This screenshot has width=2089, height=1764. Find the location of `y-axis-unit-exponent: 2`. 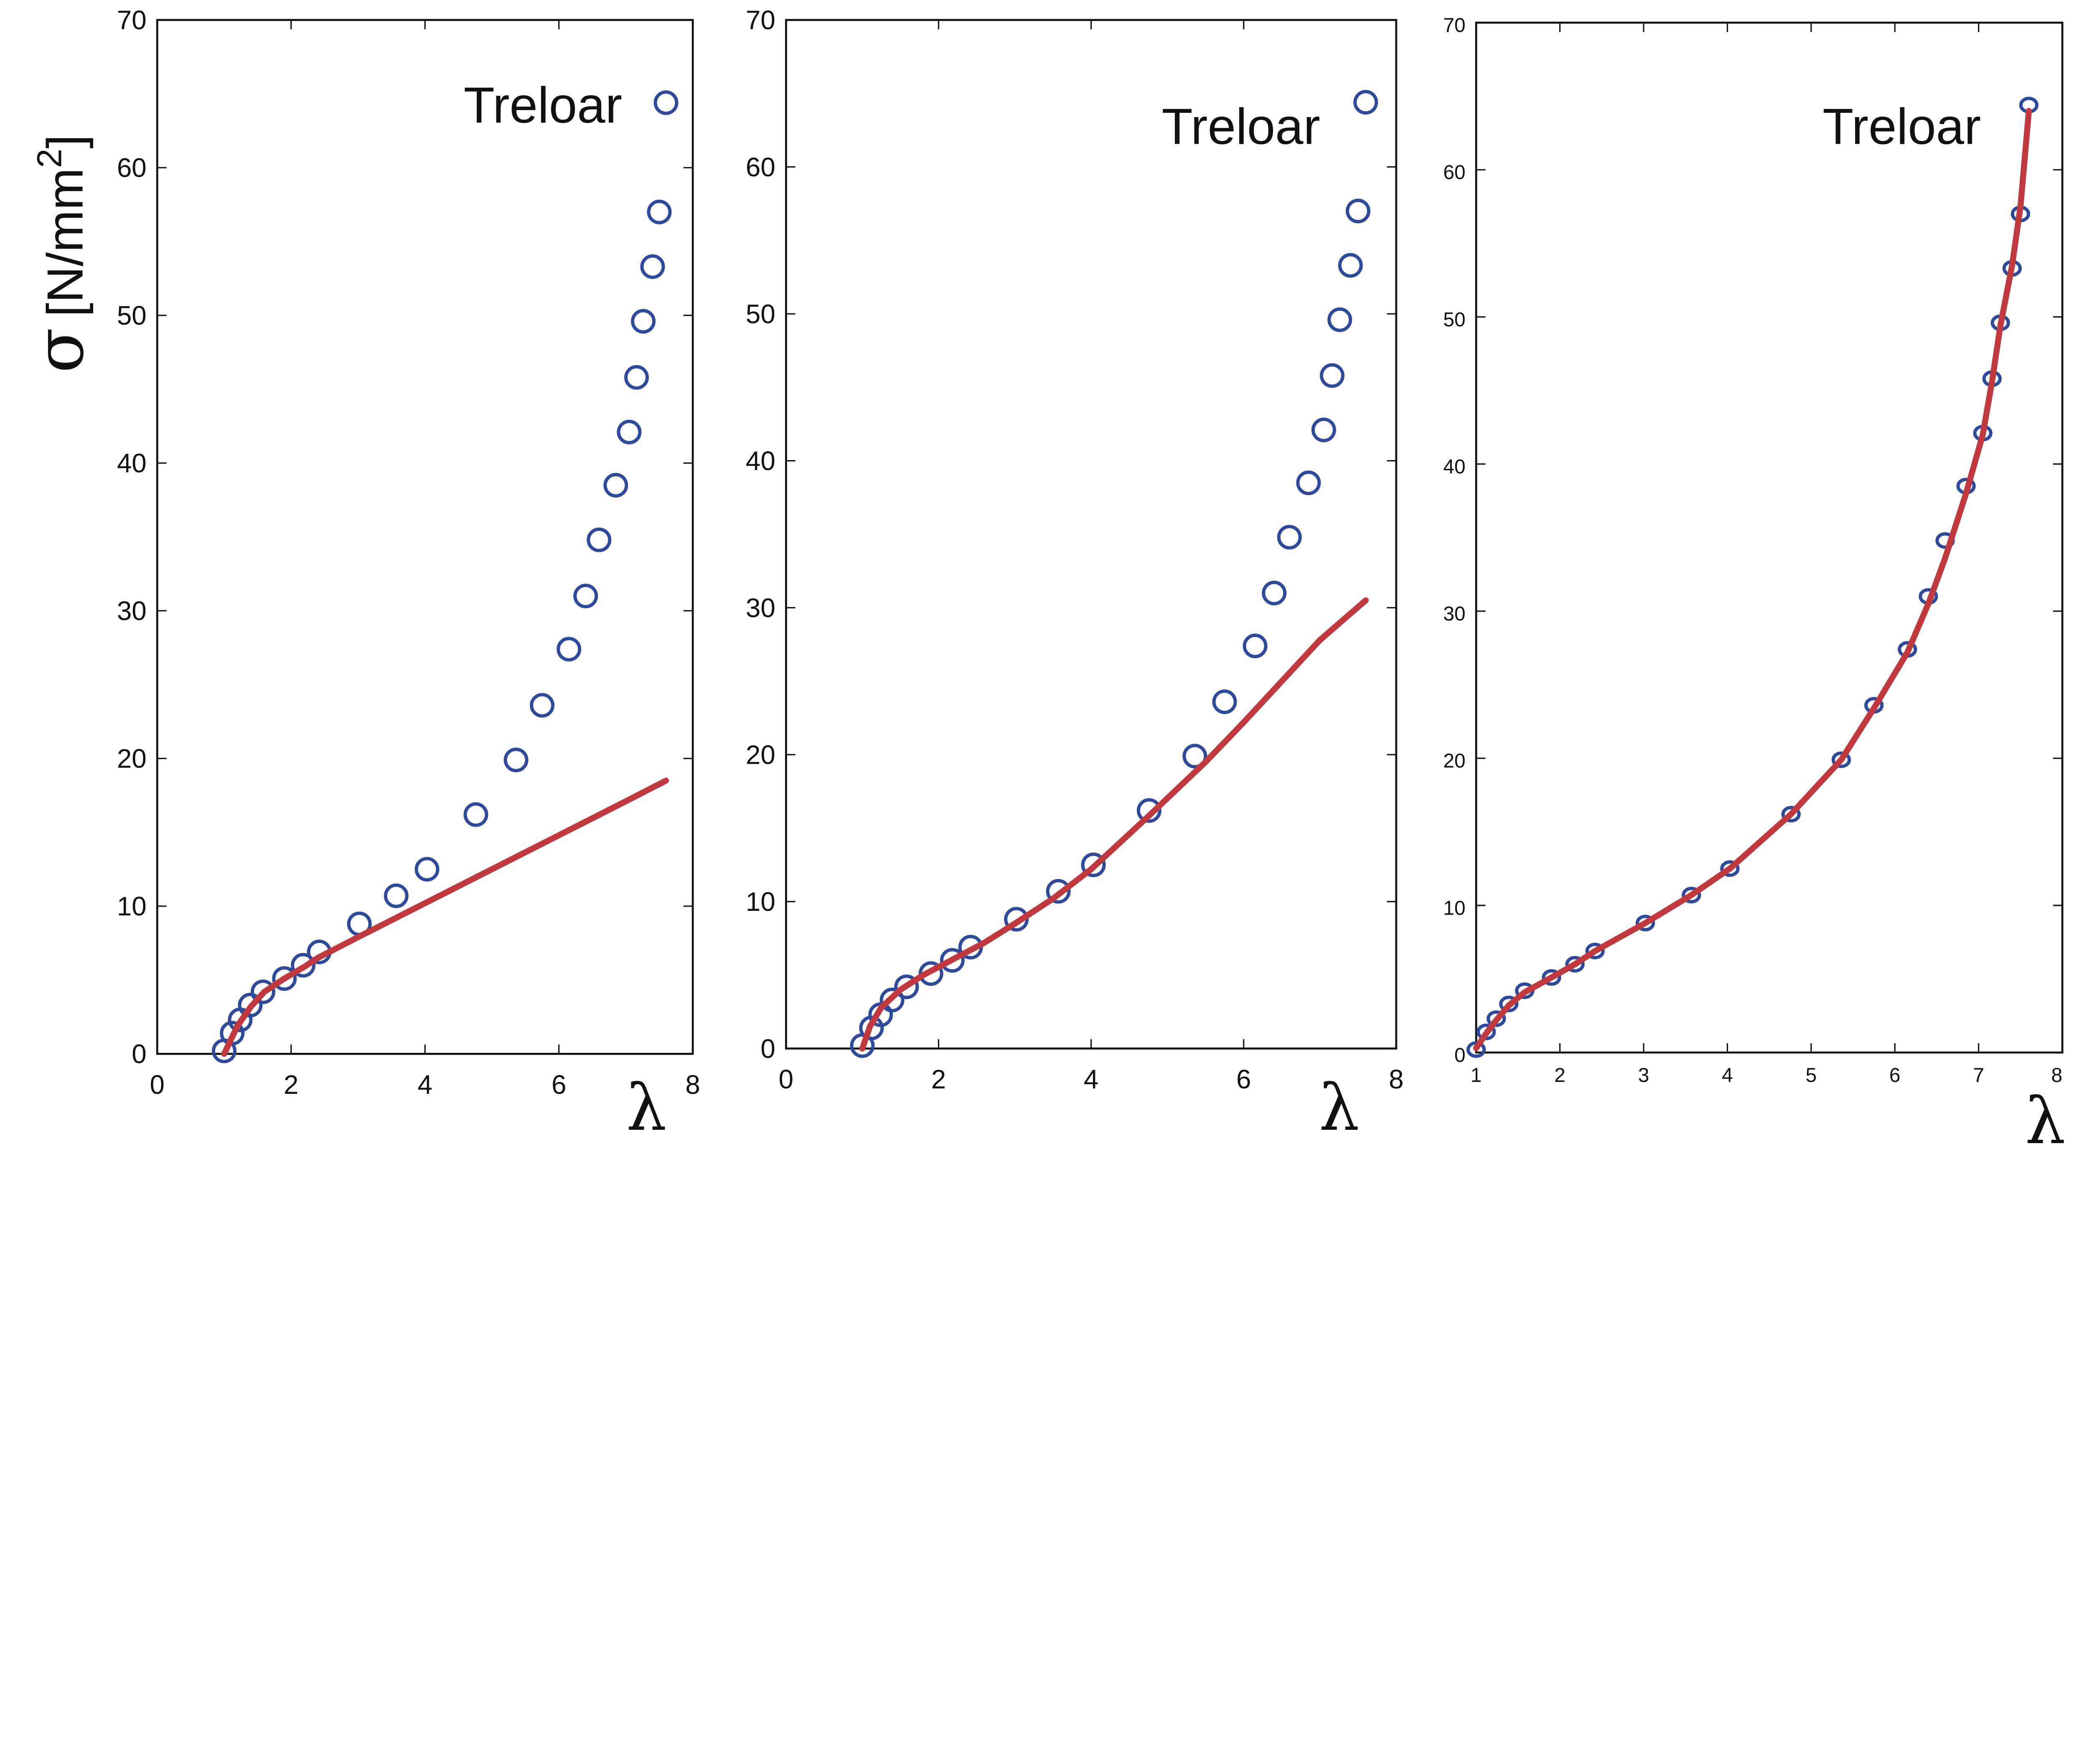

y-axis-unit-exponent: 2 is located at coordinates (49, 158).